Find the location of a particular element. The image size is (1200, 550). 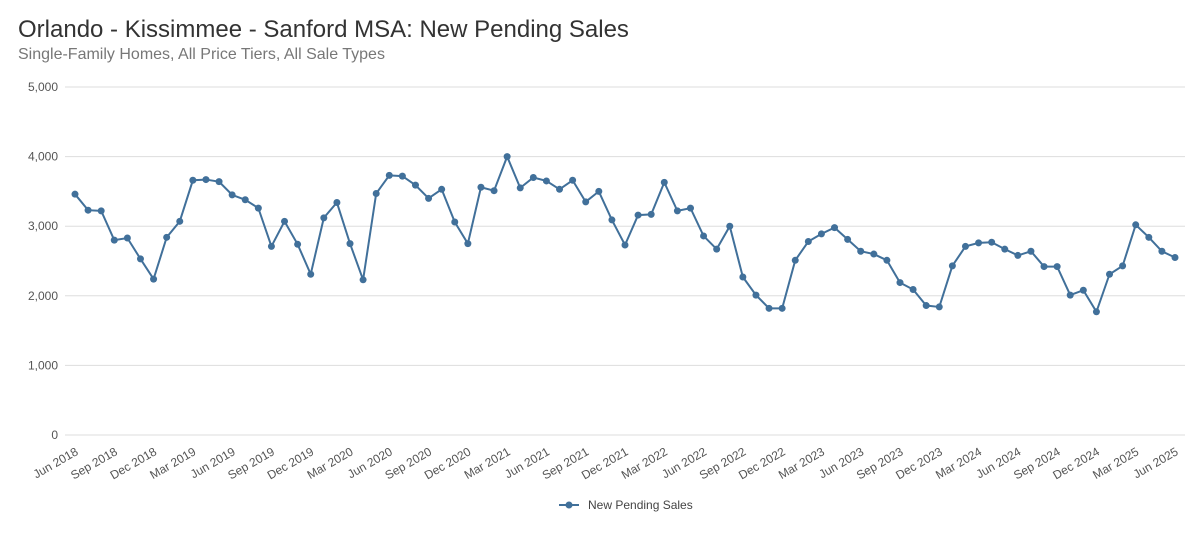

y-tick-label: 2,000 is located at coordinates (43, 296).